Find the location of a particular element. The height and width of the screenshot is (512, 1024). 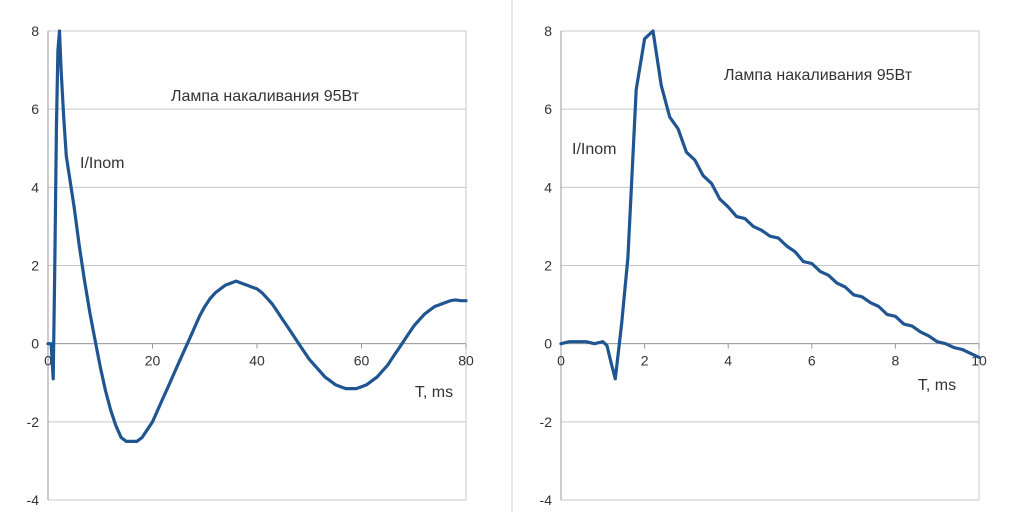

x-tick-label: 80 is located at coordinates (466, 361).